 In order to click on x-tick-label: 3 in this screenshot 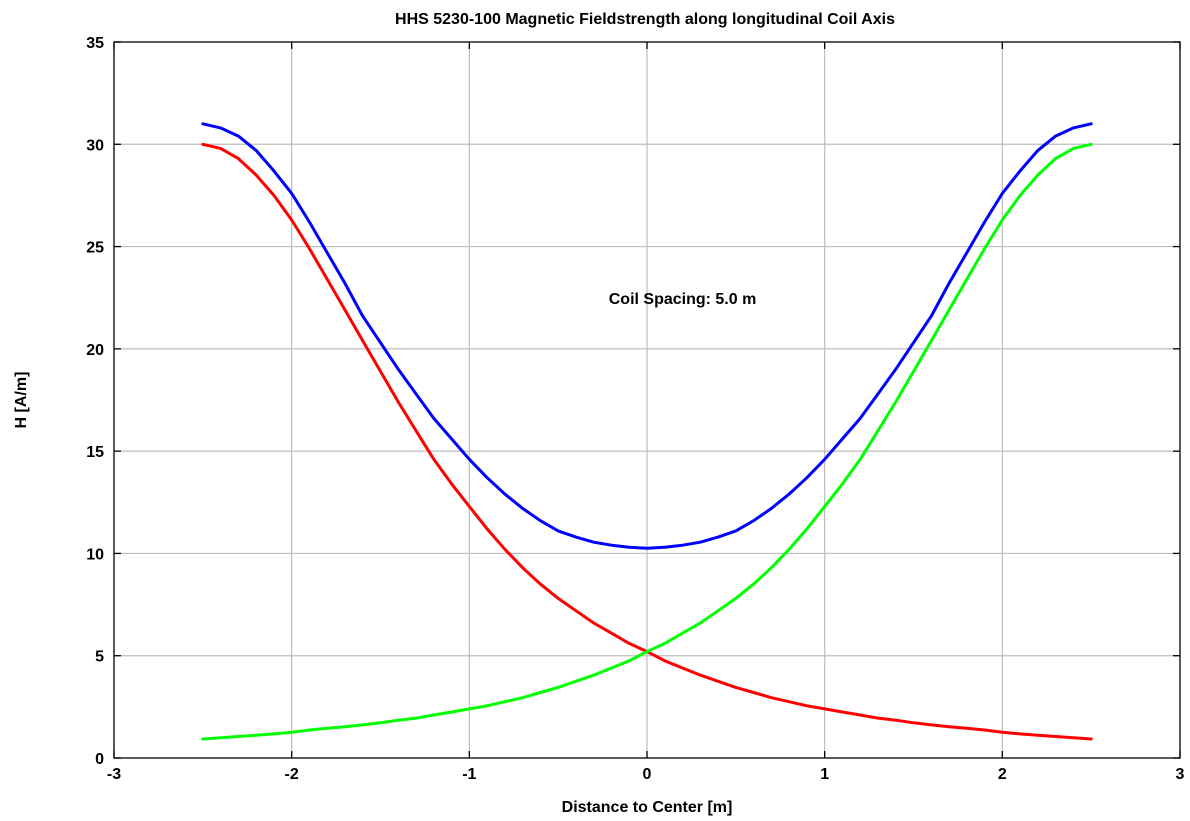, I will do `click(1180, 774)`.